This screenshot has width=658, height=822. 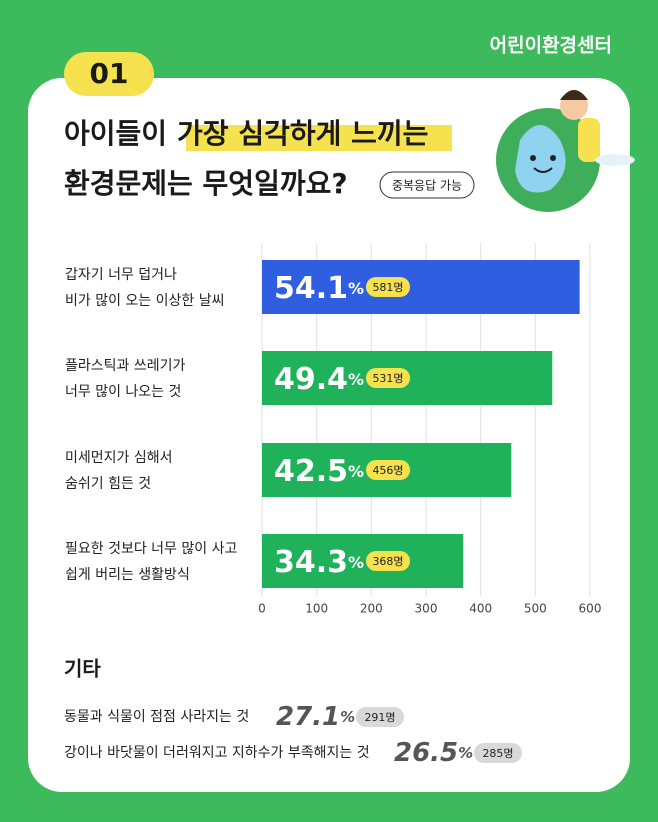 I want to click on value-label: 368명, so click(x=387, y=561).